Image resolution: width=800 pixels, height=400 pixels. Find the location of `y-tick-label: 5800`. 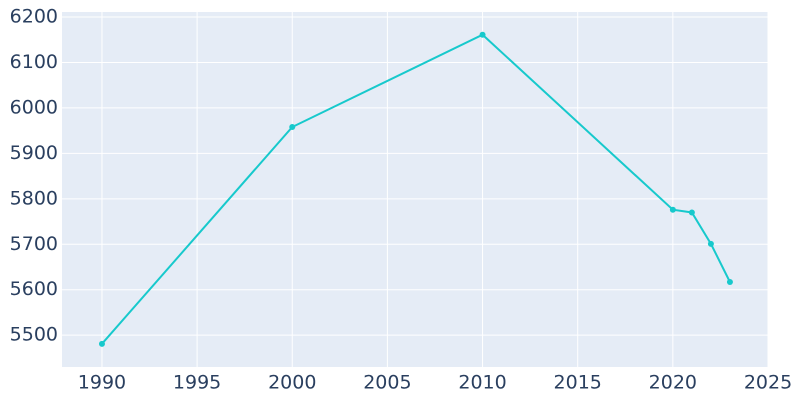

y-tick-label: 5800 is located at coordinates (34, 198).